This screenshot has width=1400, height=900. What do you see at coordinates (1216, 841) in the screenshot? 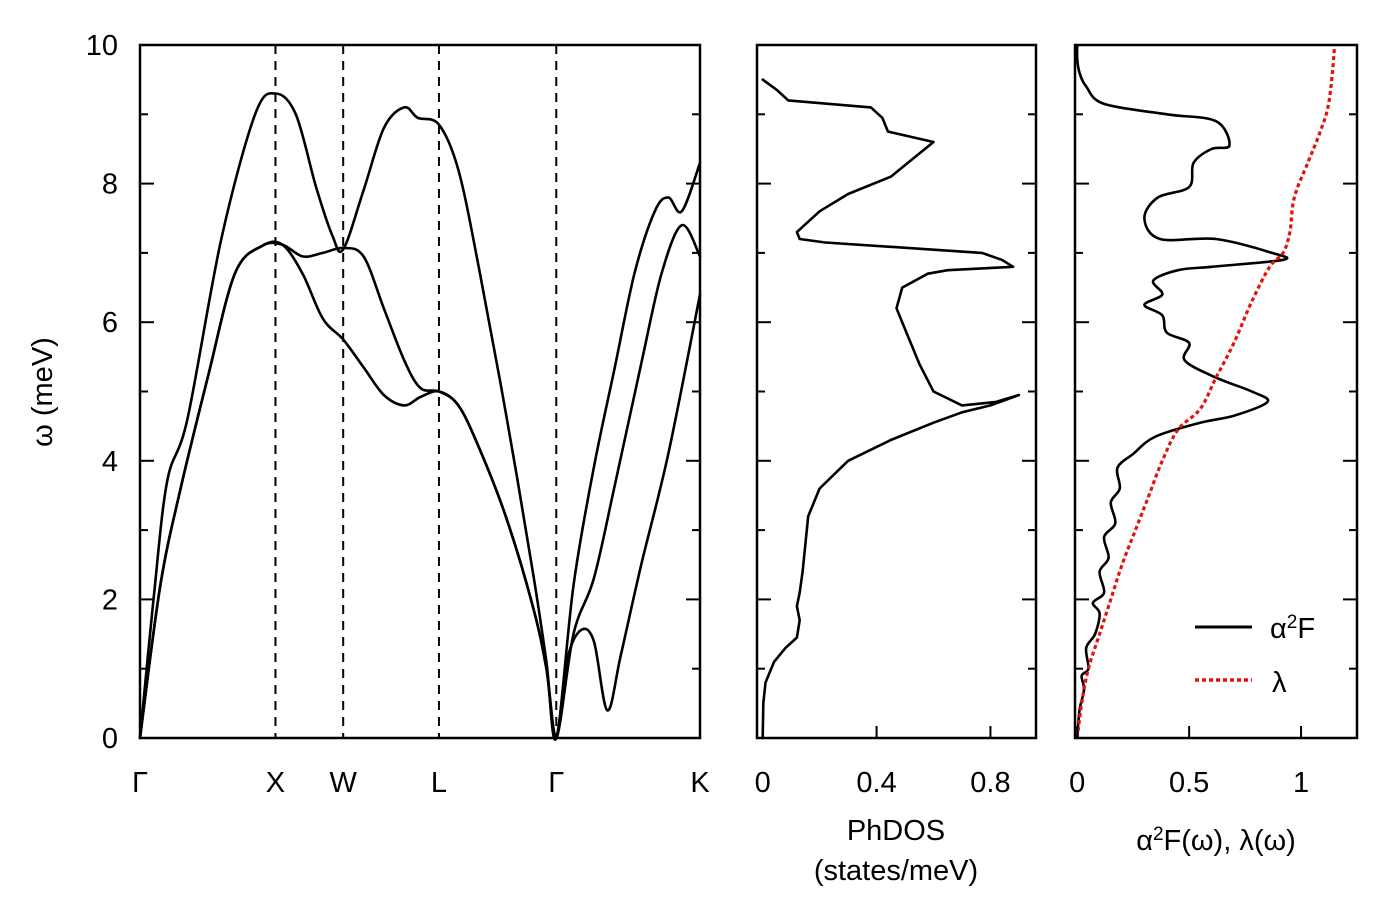
I see `eliashberg-x-title: α2F(ω), λ(ω)` at bounding box center [1216, 841].